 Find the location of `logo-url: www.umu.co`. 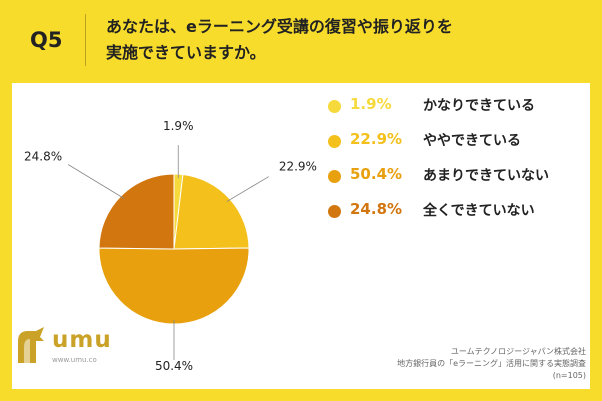

logo-url: www.umu.co is located at coordinates (74, 360).